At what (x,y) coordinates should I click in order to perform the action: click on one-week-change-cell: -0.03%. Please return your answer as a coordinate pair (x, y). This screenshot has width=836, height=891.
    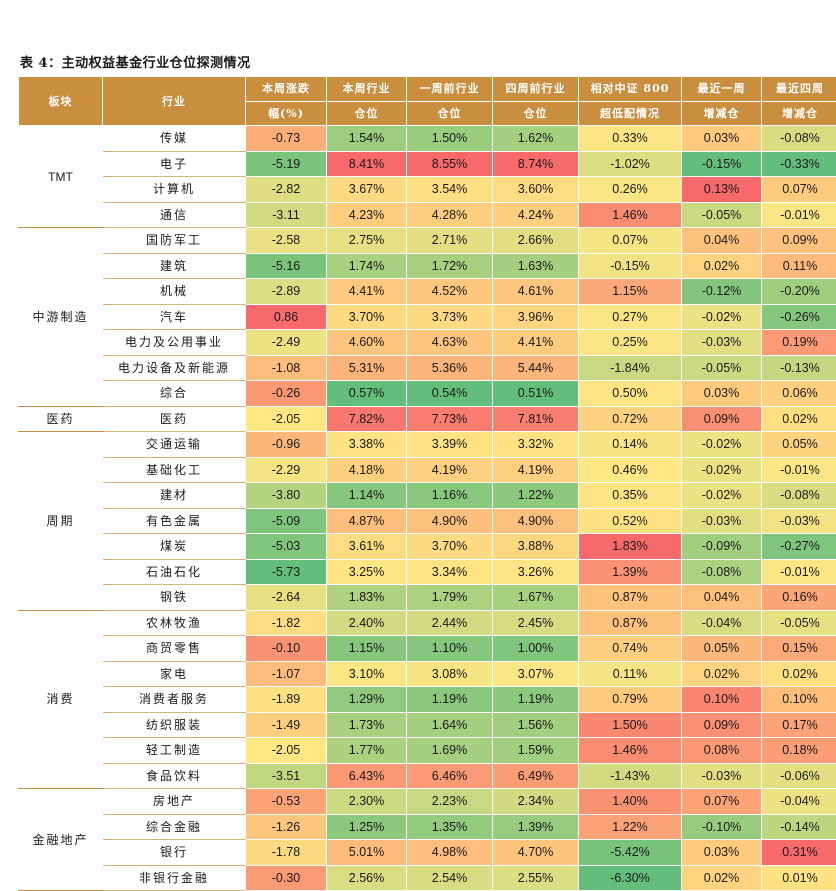
    Looking at the image, I should click on (722, 343).